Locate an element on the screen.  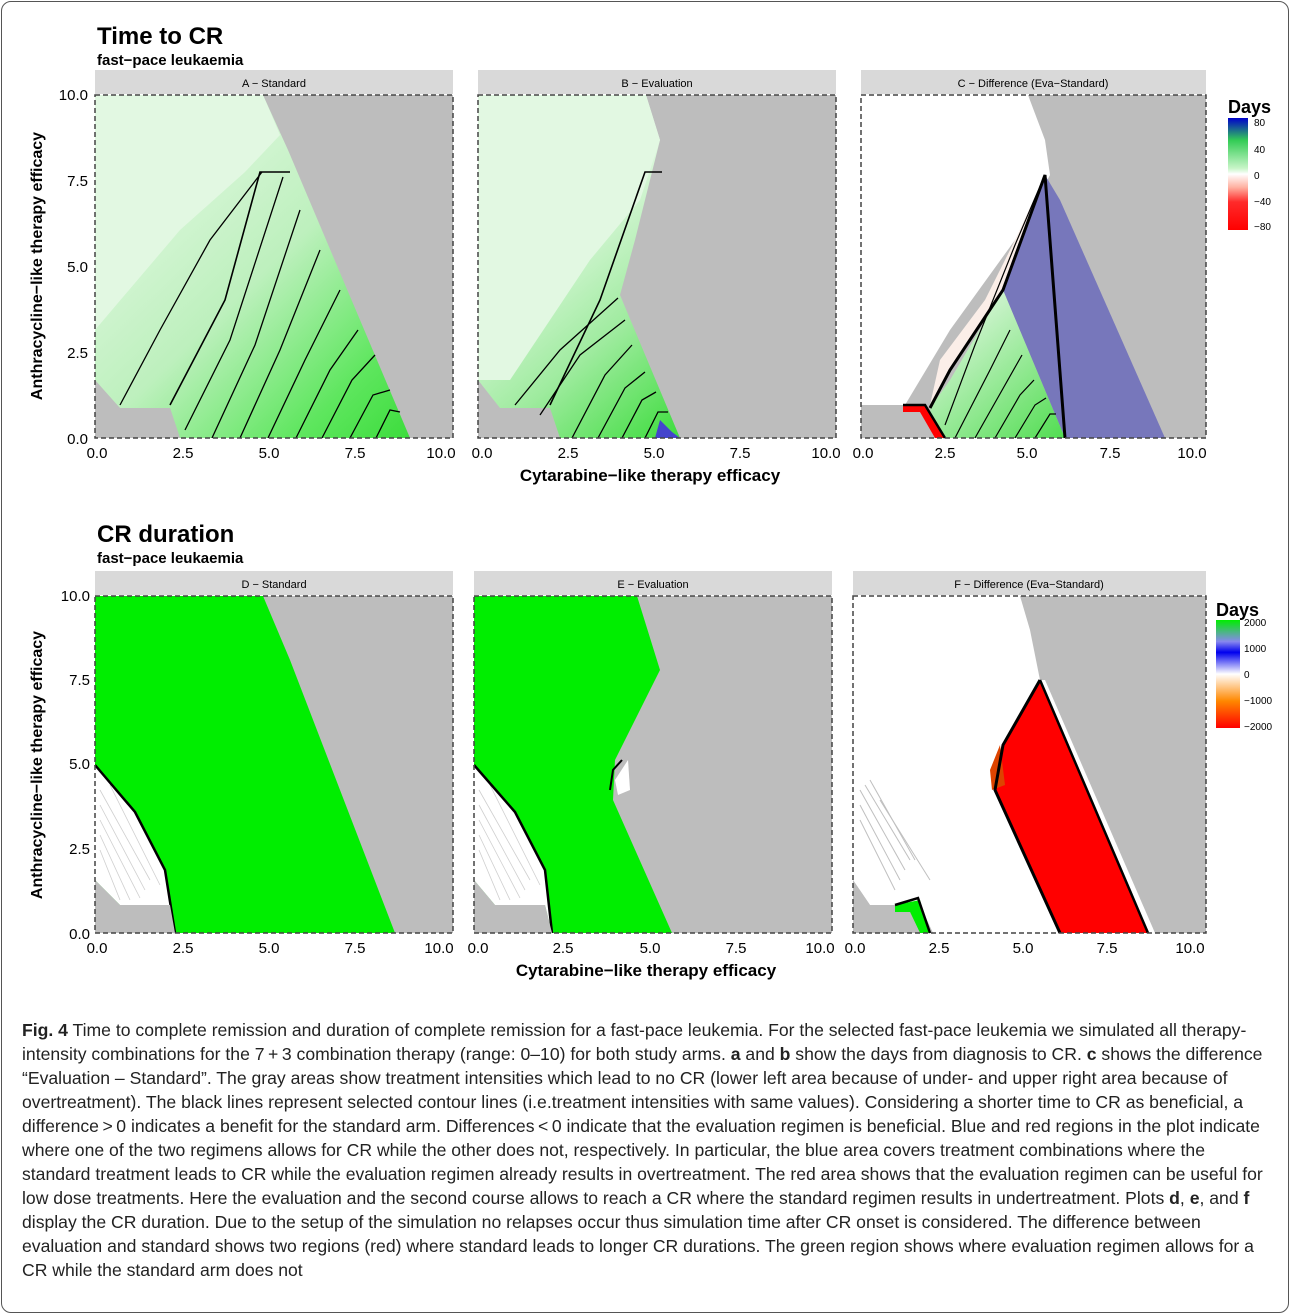
legend-tick: −2000 is located at coordinates (1258, 727).